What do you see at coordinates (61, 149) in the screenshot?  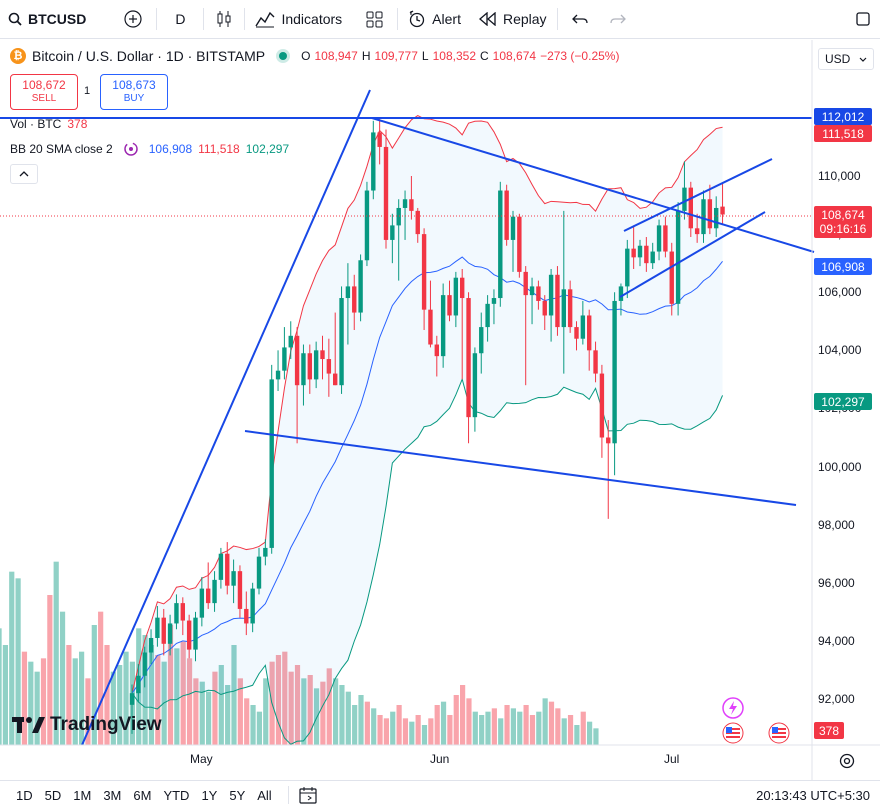 I see `bb-indicator-label: BB 20 SMA close 2` at bounding box center [61, 149].